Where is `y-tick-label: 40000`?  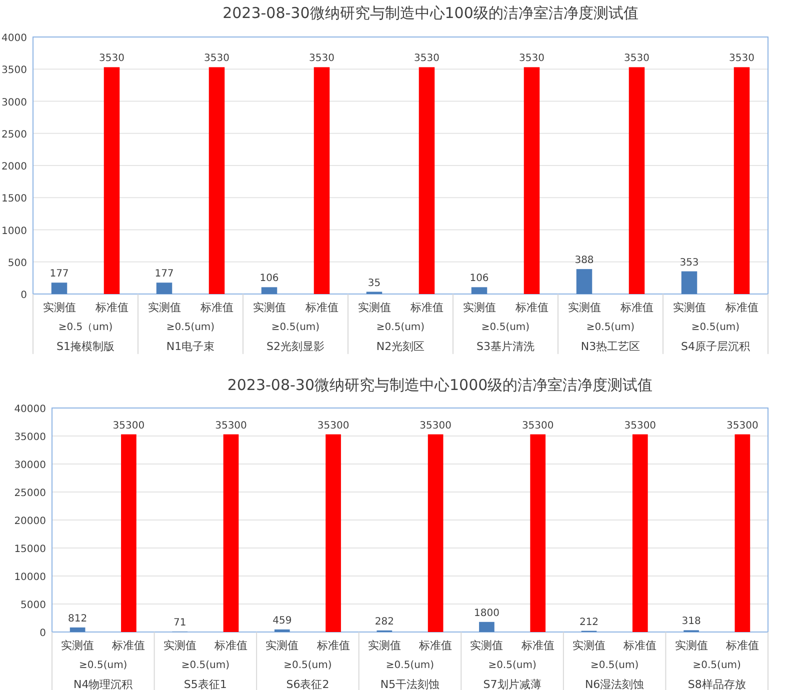
y-tick-label: 40000 is located at coordinates (30, 409).